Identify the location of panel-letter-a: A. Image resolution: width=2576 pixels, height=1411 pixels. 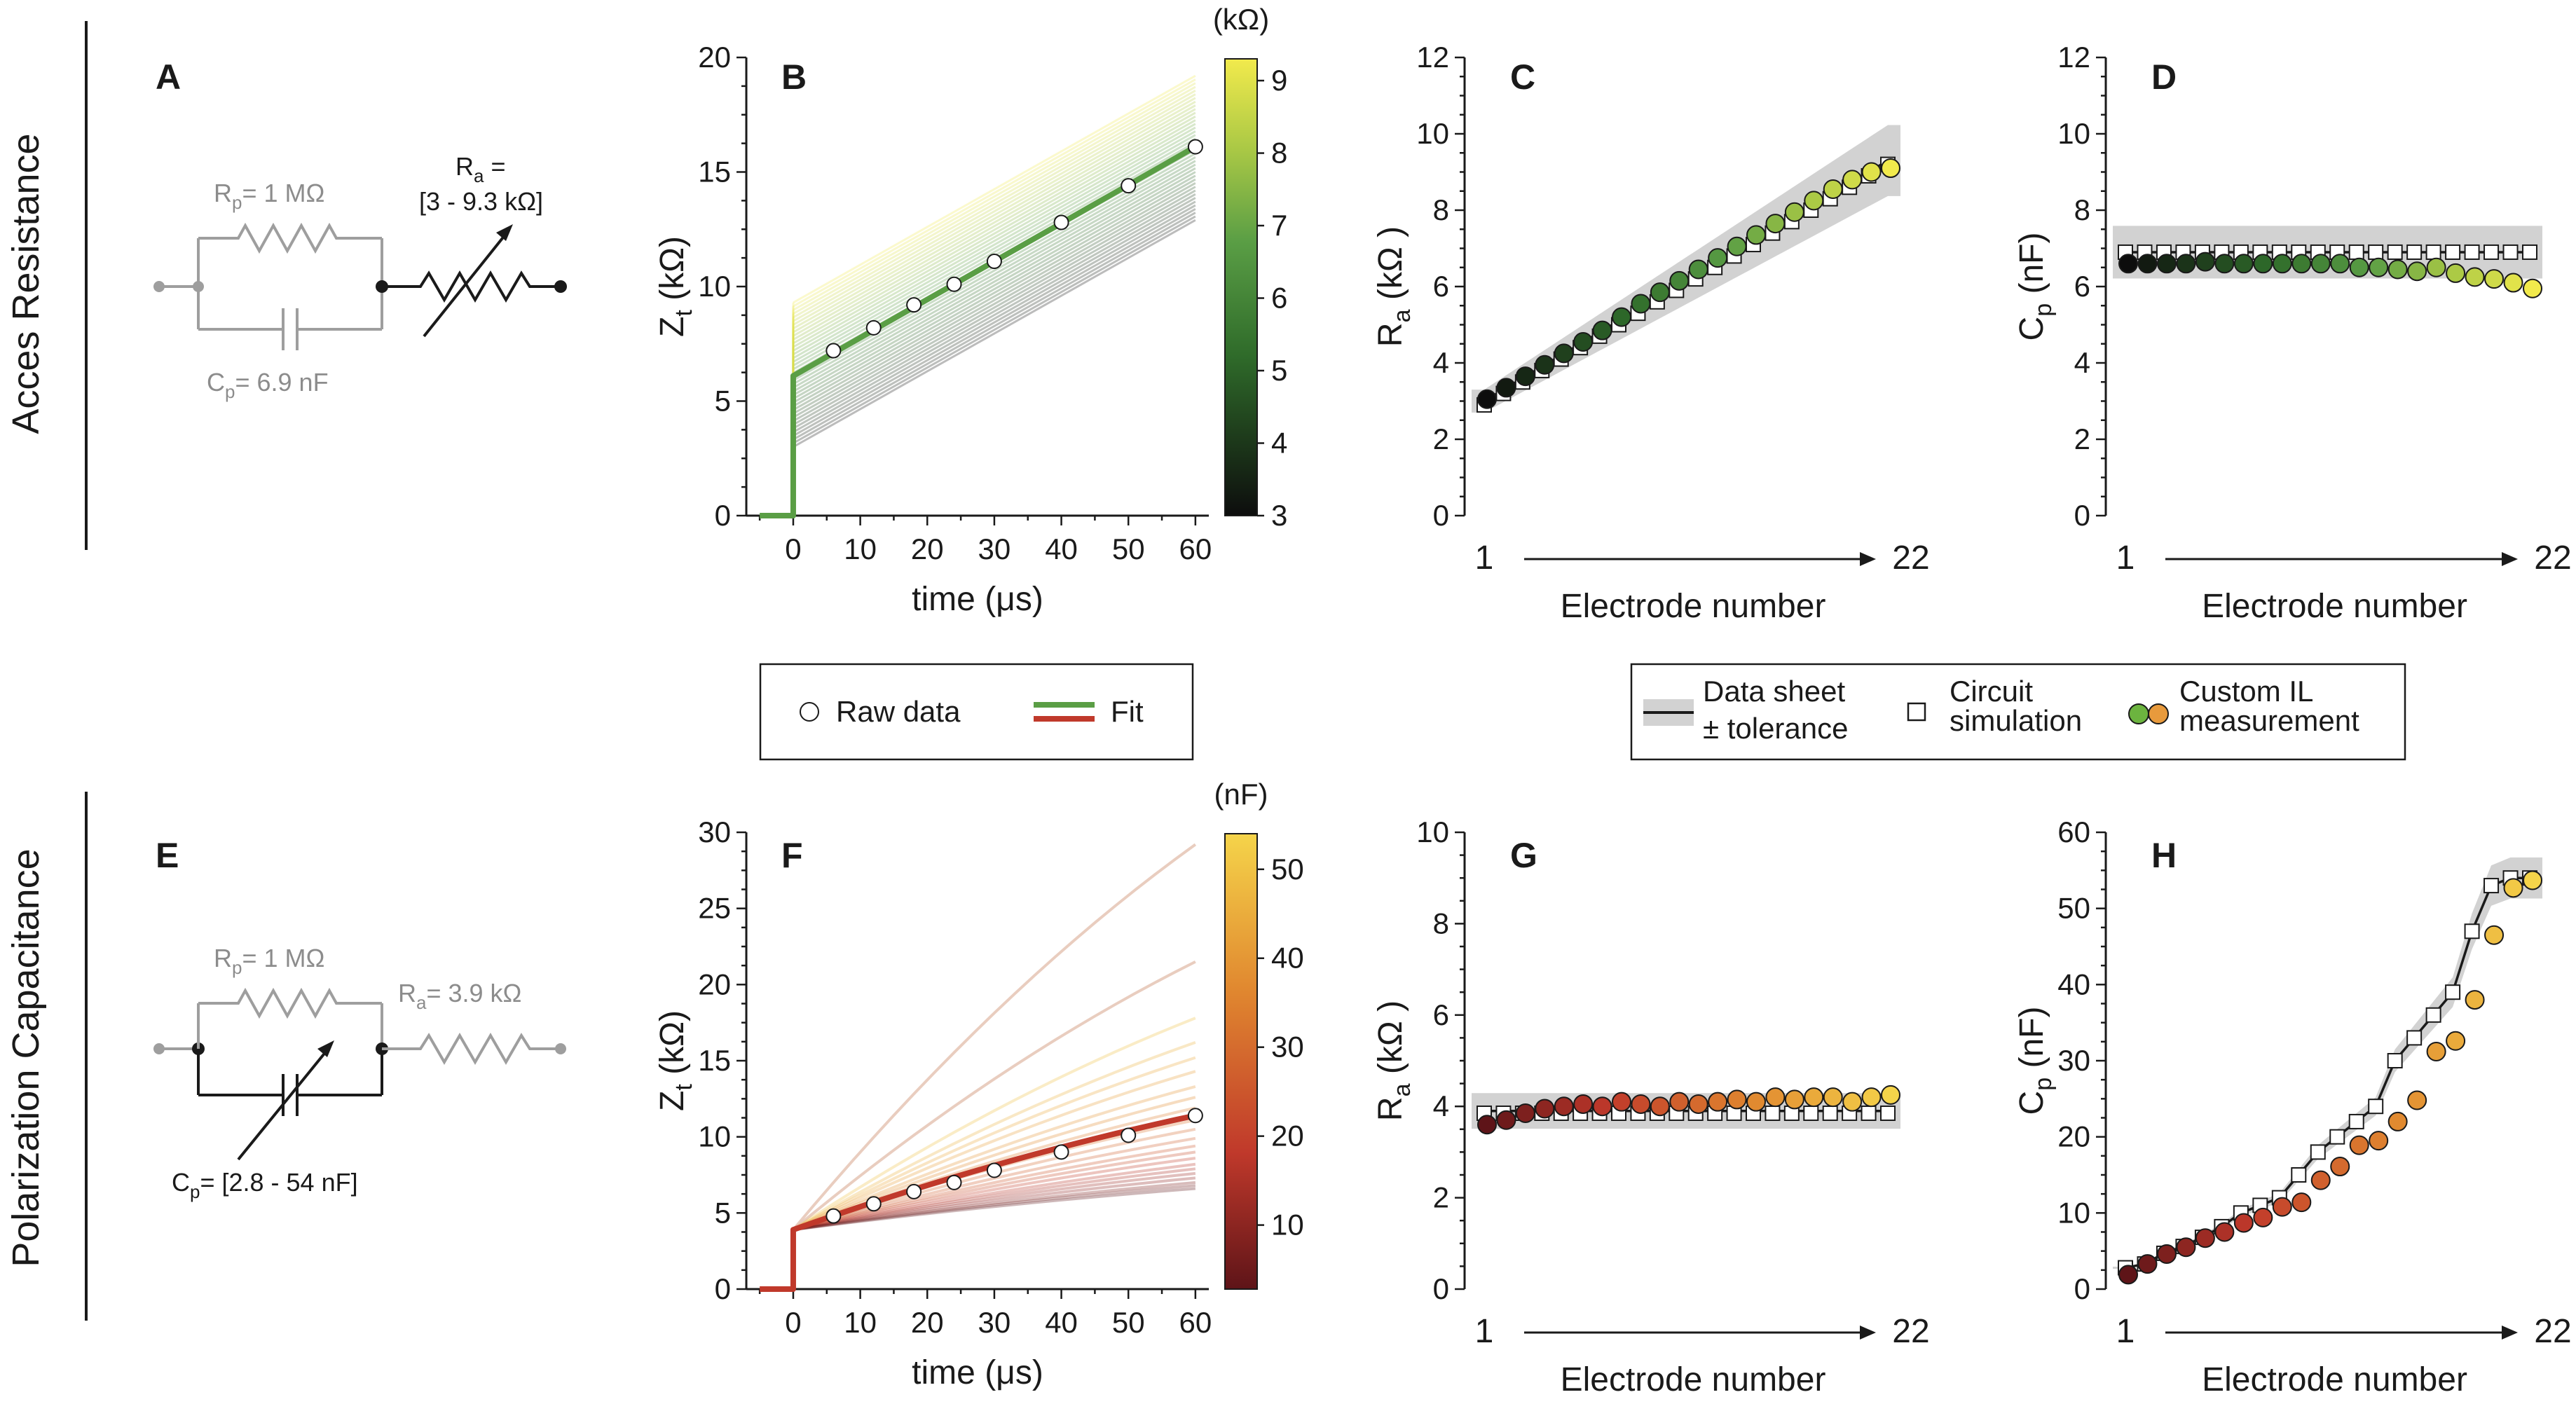
(168, 77).